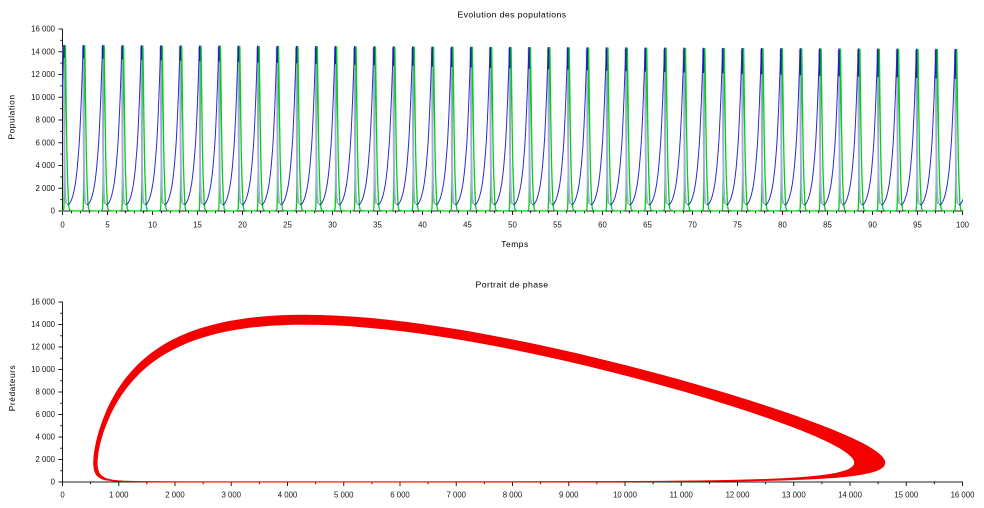  What do you see at coordinates (119, 495) in the screenshot?
I see `svg-text: 1 000` at bounding box center [119, 495].